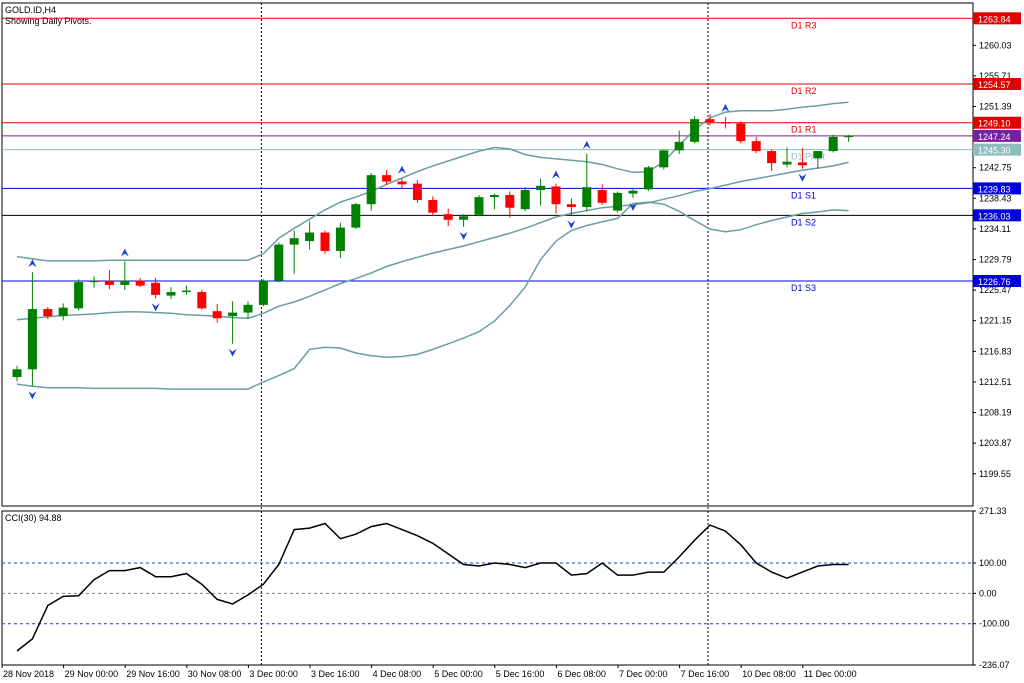 Image resolution: width=1024 pixels, height=683 pixels. Describe the element at coordinates (92, 674) in the screenshot. I see `time-tick-label: 29 Nov 00:00` at that location.